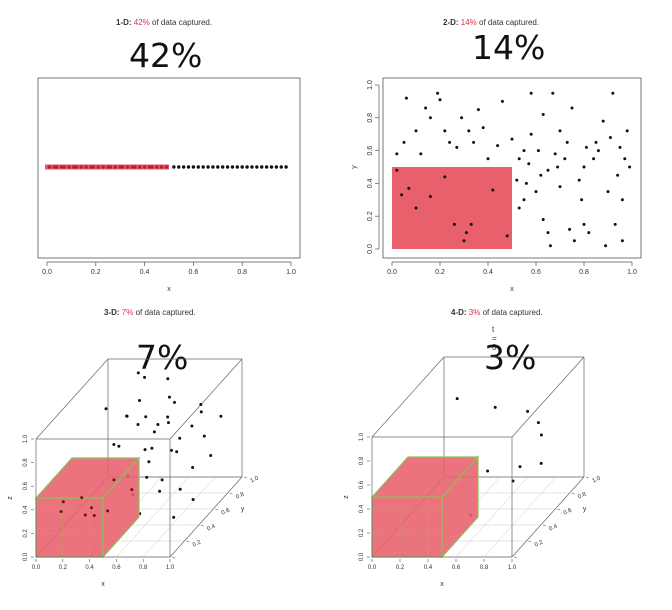 The image size is (672, 610). What do you see at coordinates (26, 438) in the screenshot?
I see `z-tick-label: 1.0` at bounding box center [26, 438].